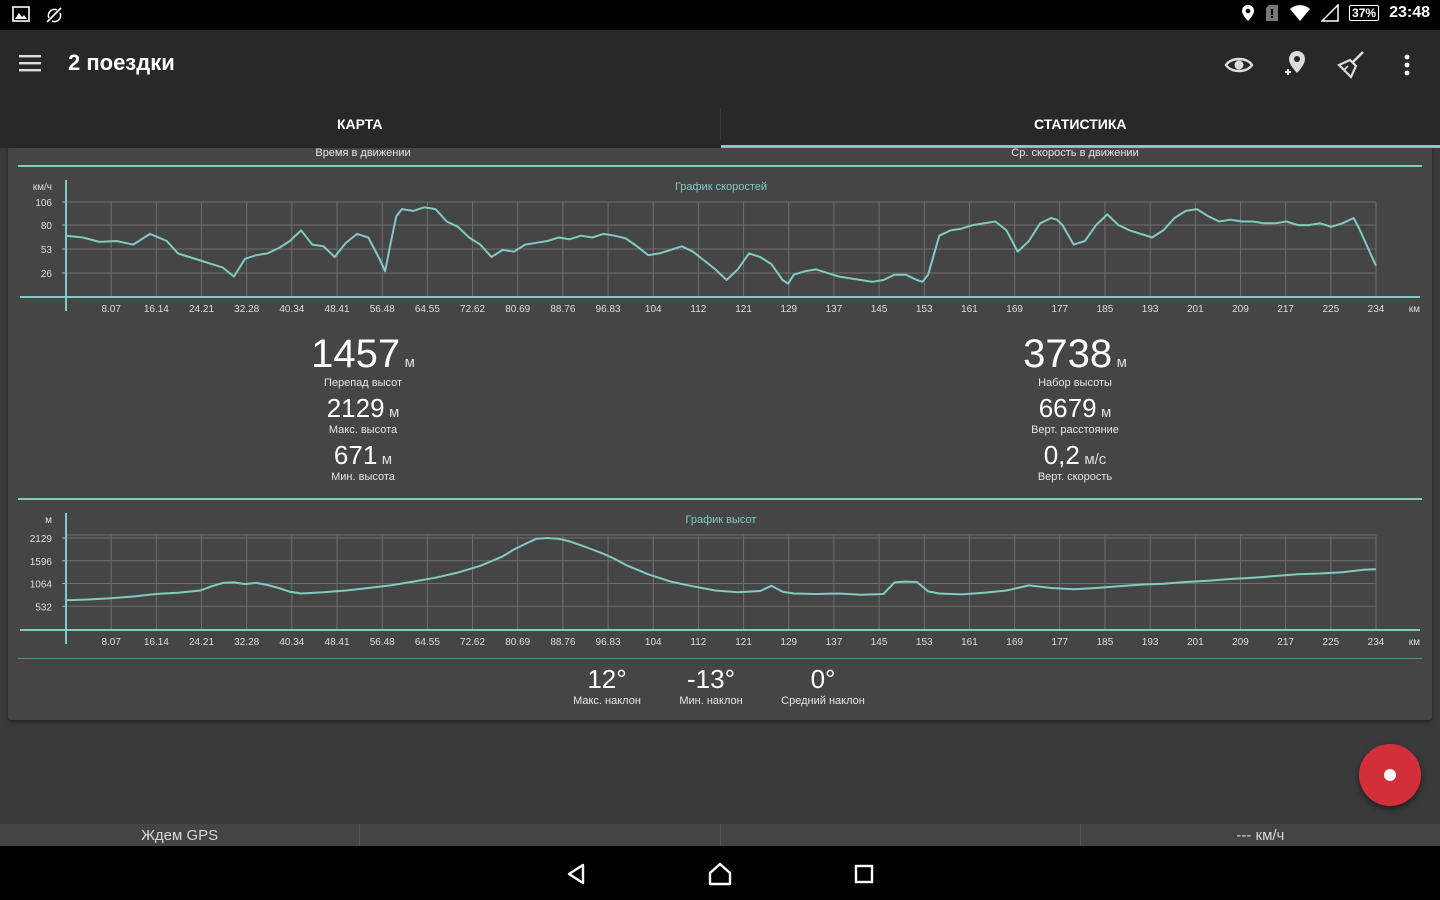 This screenshot has height=900, width=1440. What do you see at coordinates (1075, 477) in the screenshot?
I see `vertical-speed-label: Верт. скорость` at bounding box center [1075, 477].